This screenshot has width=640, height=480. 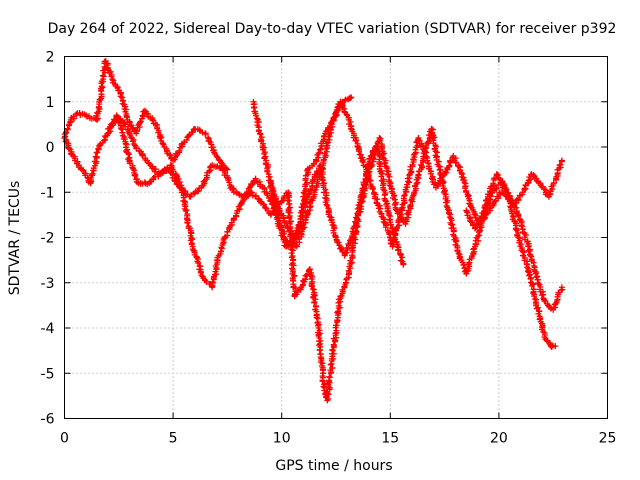 What do you see at coordinates (282, 439) in the screenshot?
I see `x-tick-label: 10` at bounding box center [282, 439].